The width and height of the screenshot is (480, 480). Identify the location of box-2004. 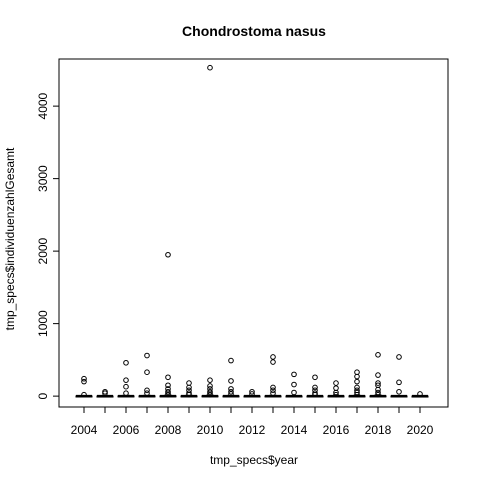
(84, 386).